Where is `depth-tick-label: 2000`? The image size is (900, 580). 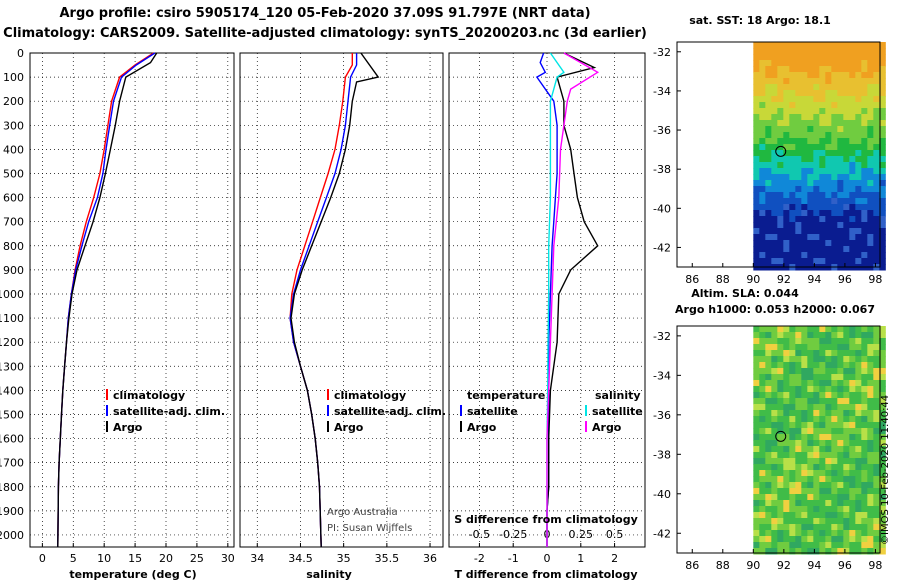
depth-tick-label: 2000 is located at coordinates (12, 535).